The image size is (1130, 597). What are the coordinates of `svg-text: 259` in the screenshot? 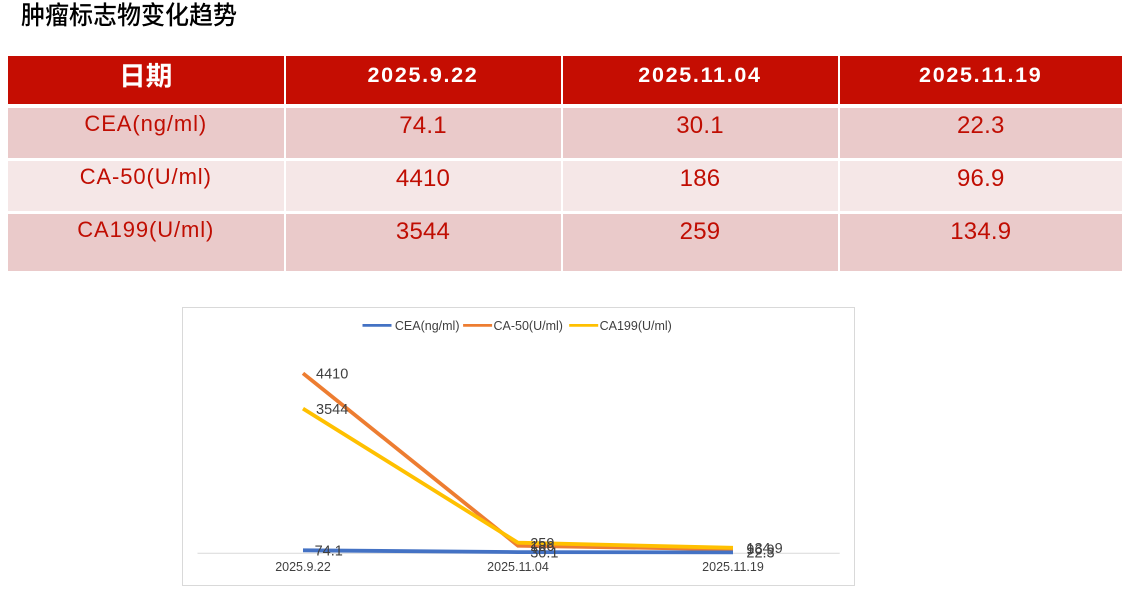 It's located at (542, 544).